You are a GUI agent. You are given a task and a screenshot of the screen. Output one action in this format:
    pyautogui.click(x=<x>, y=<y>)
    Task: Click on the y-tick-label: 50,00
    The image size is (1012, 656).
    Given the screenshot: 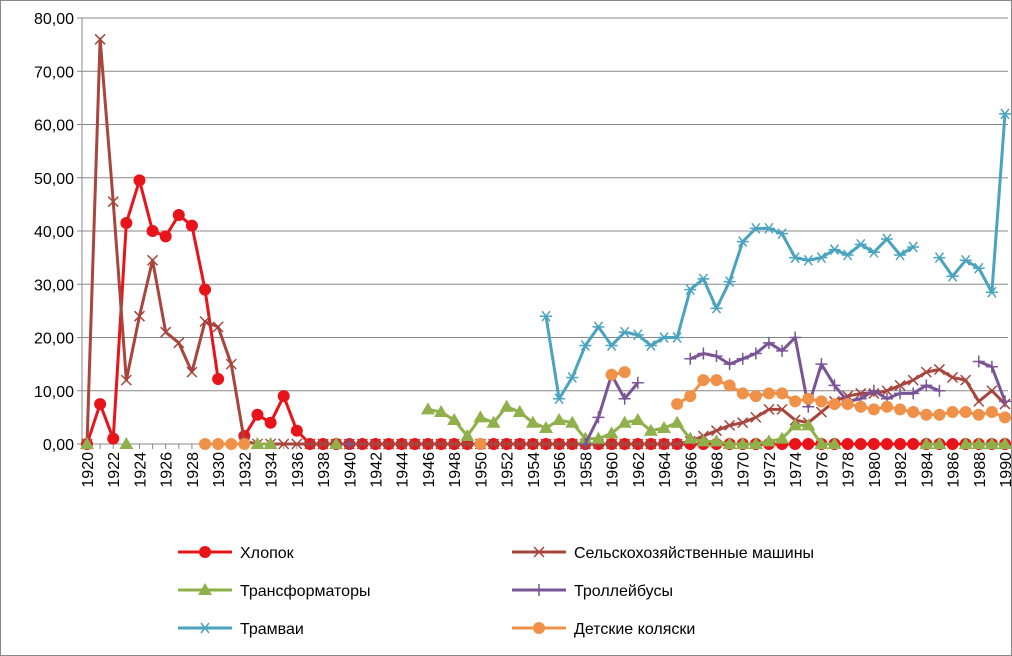 What is the action you would take?
    pyautogui.click(x=54, y=179)
    